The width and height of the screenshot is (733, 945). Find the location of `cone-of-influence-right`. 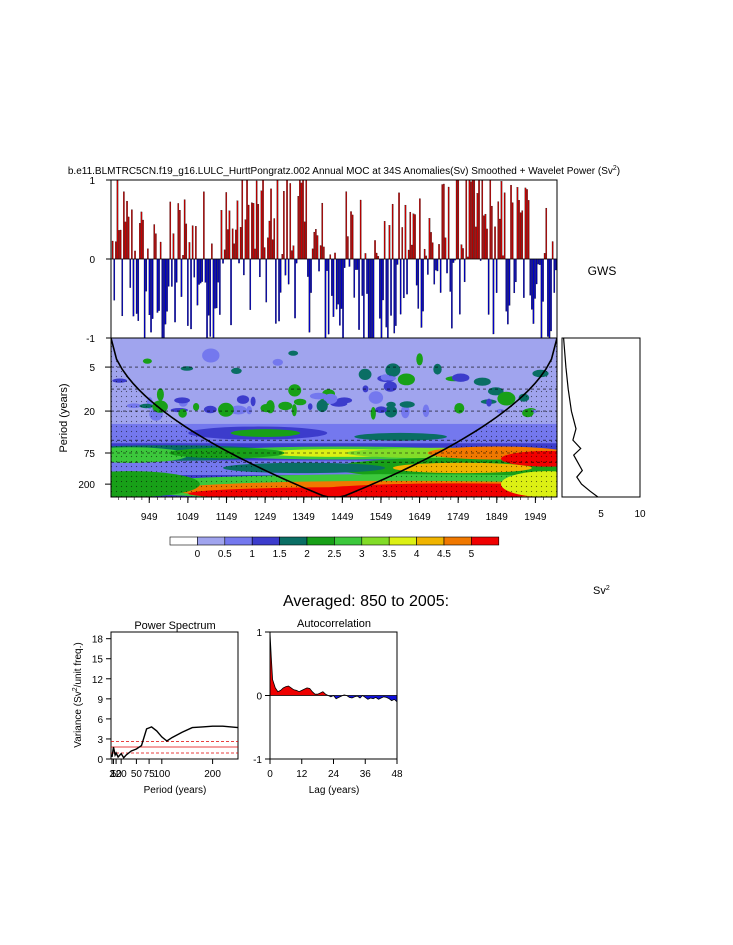

cone-of-influence-right is located at coordinates (445, 417).